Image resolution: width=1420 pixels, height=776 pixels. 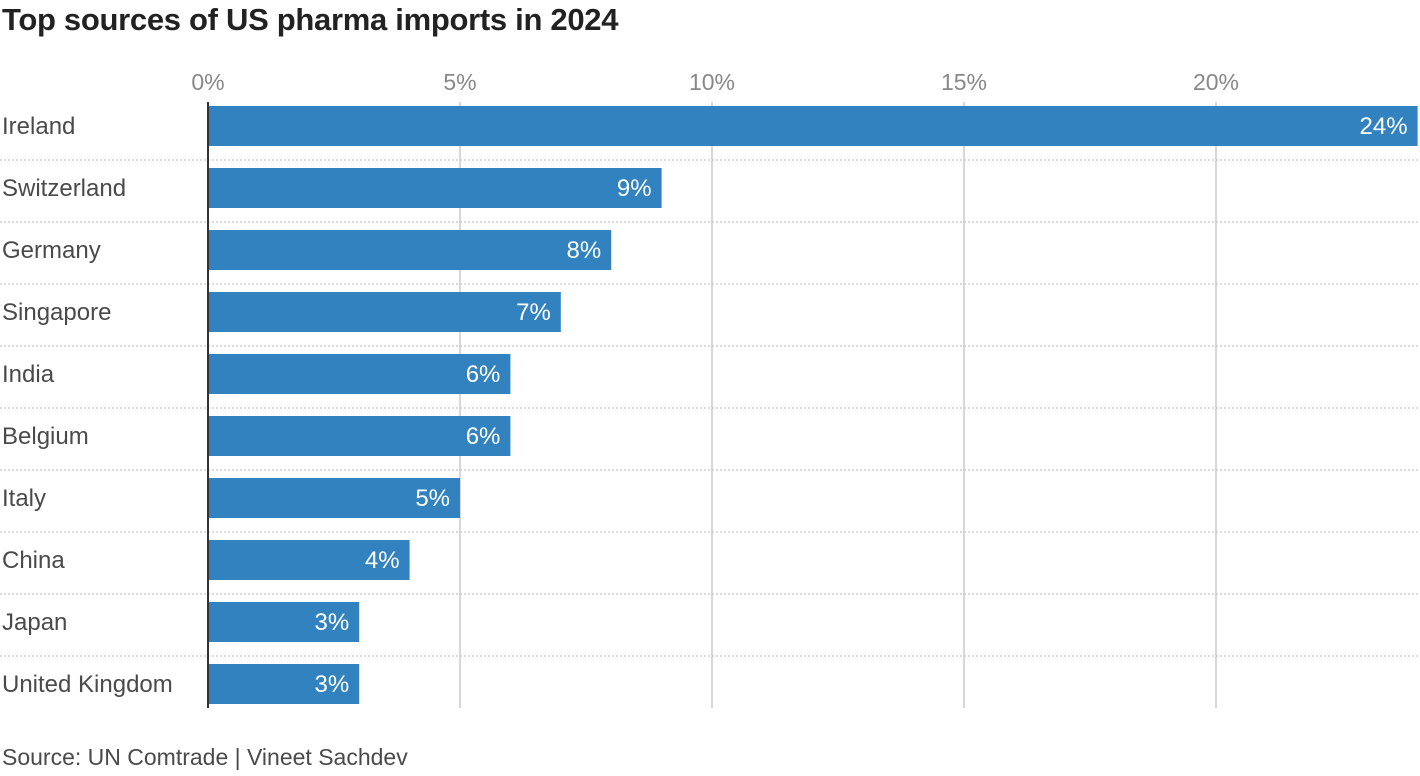 I want to click on x-axis-ticks: 0% 5% 10% 15% 20%, so click(x=715, y=82).